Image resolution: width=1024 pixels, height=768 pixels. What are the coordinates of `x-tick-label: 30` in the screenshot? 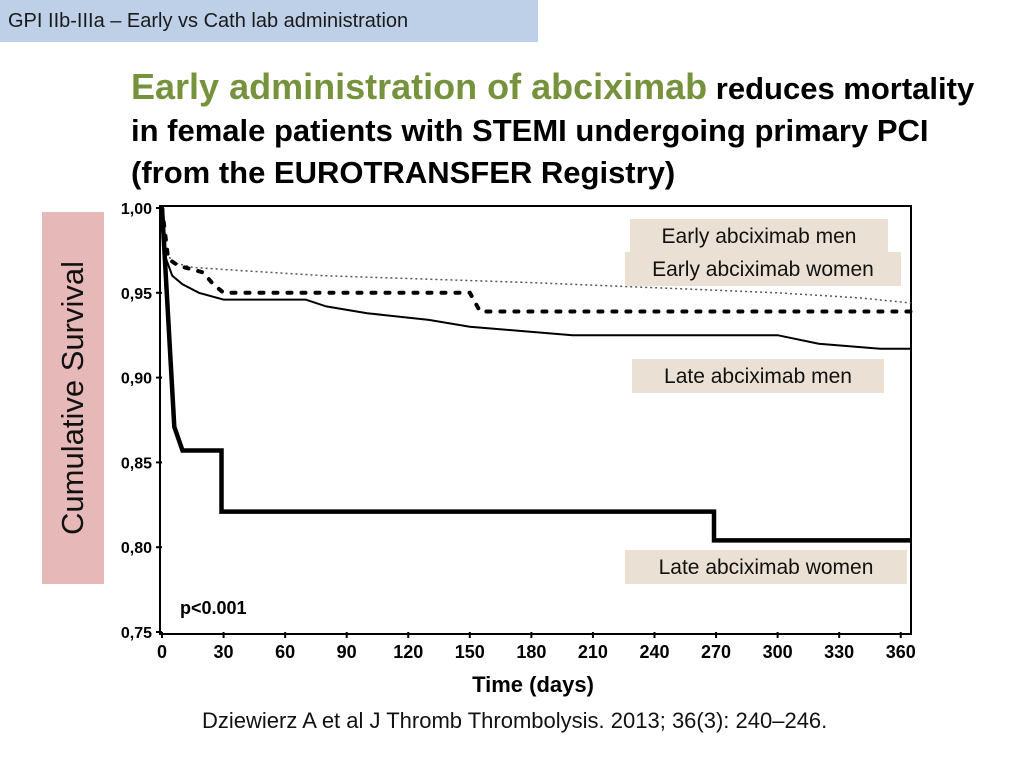 It's located at (224, 652).